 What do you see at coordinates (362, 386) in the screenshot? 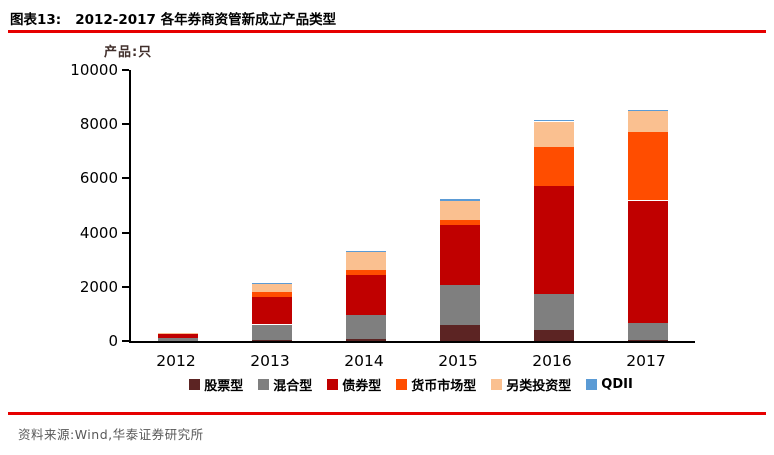
I see `legend-label: 债券型` at bounding box center [362, 386].